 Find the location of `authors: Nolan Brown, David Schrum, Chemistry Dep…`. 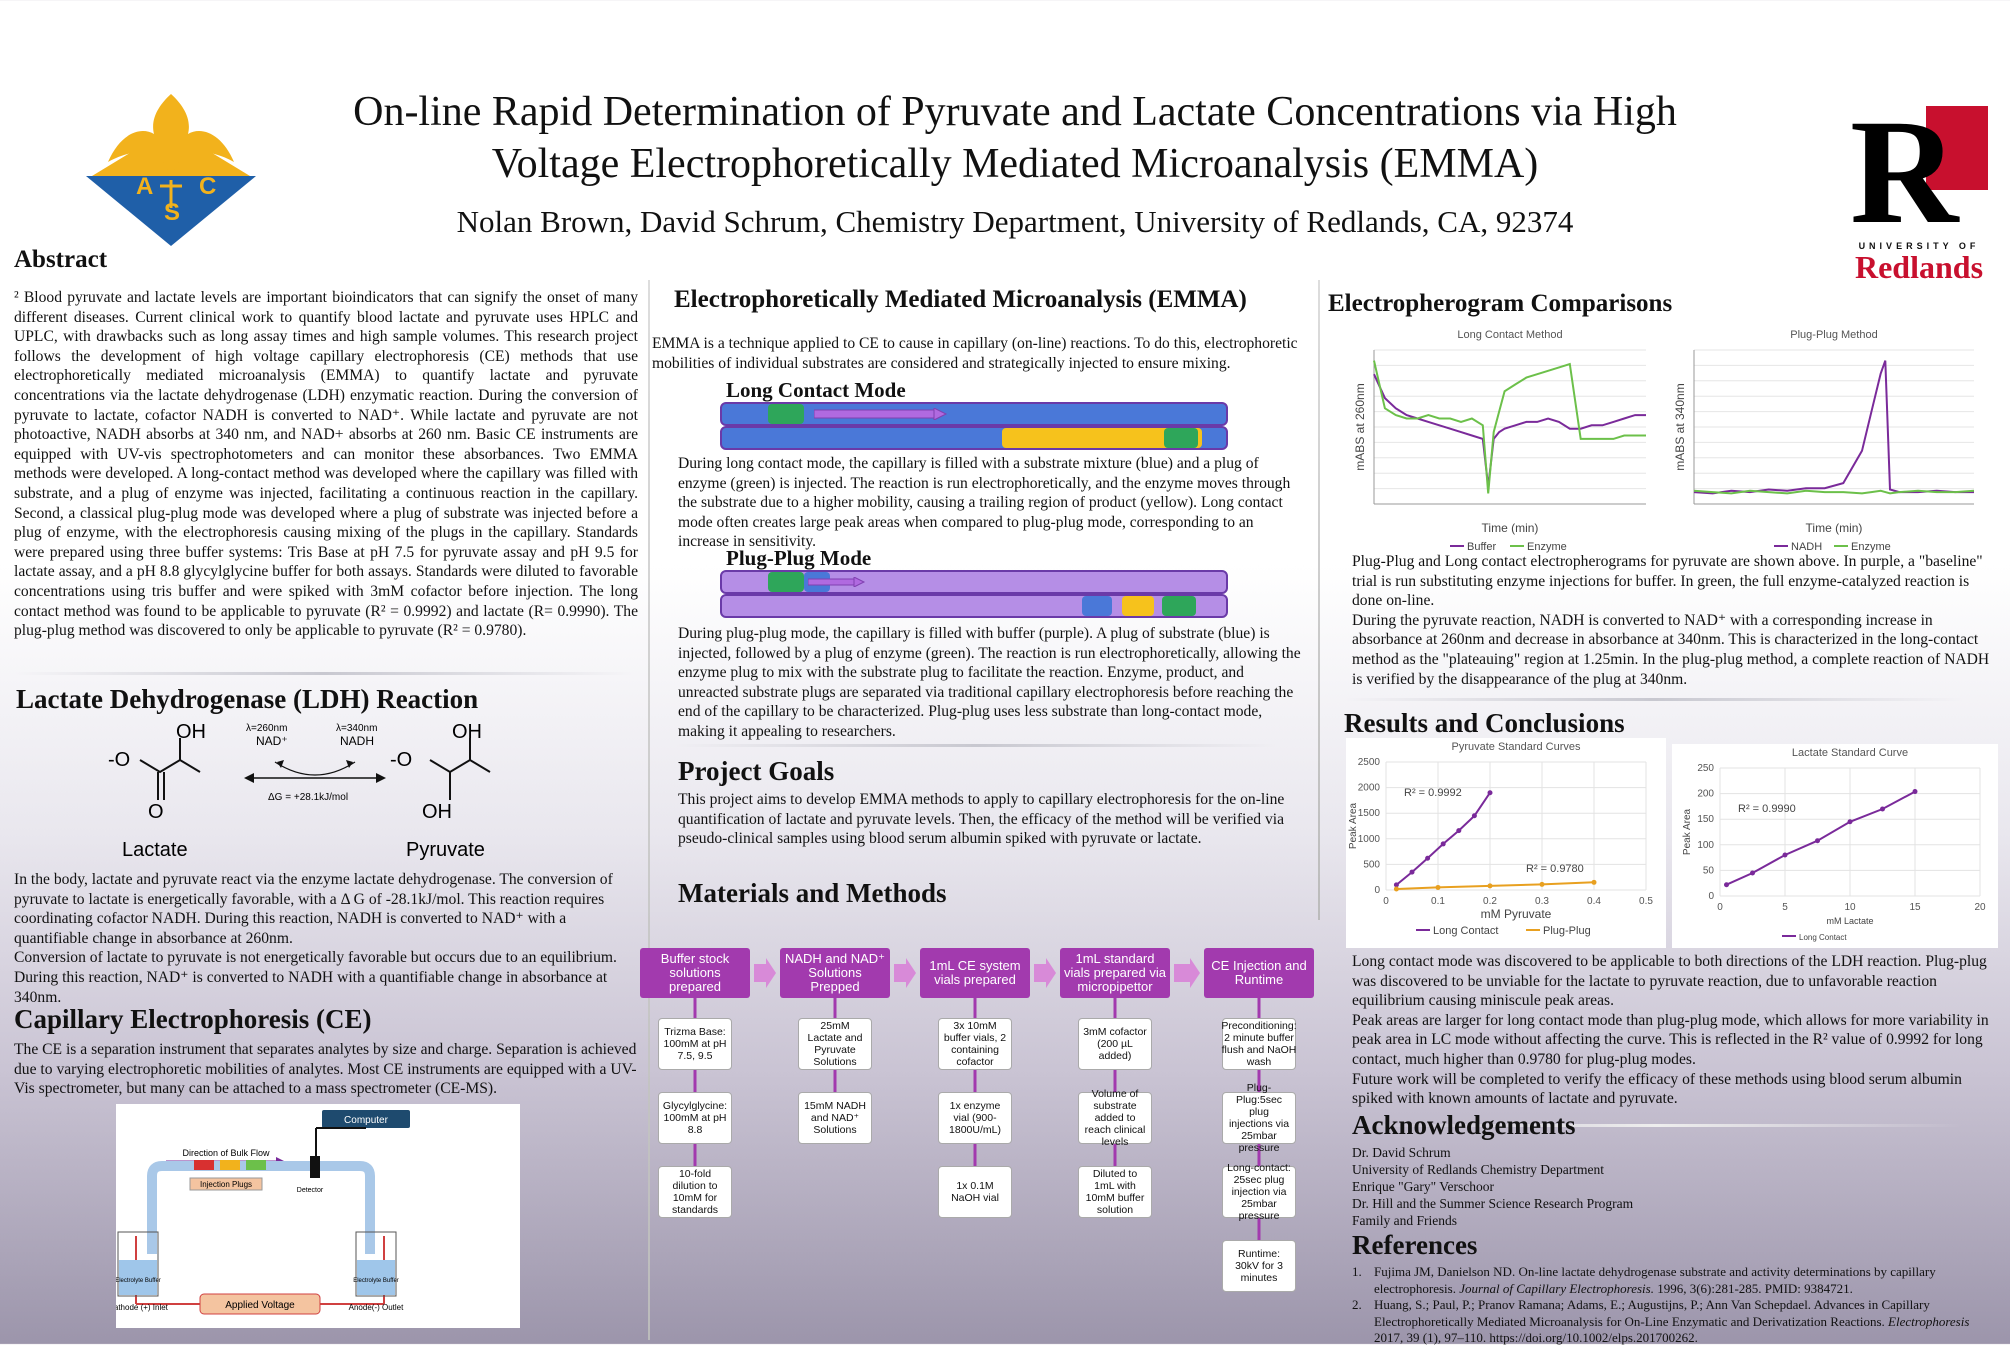

authors: Nolan Brown, David Schrum, Chemistry Dep… is located at coordinates (1015, 221).